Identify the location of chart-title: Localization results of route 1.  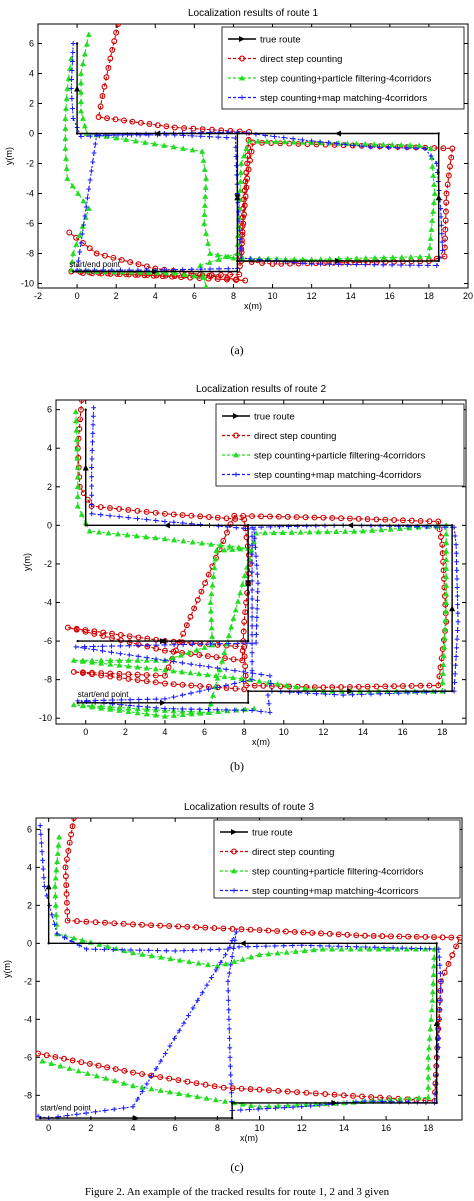
(253, 13).